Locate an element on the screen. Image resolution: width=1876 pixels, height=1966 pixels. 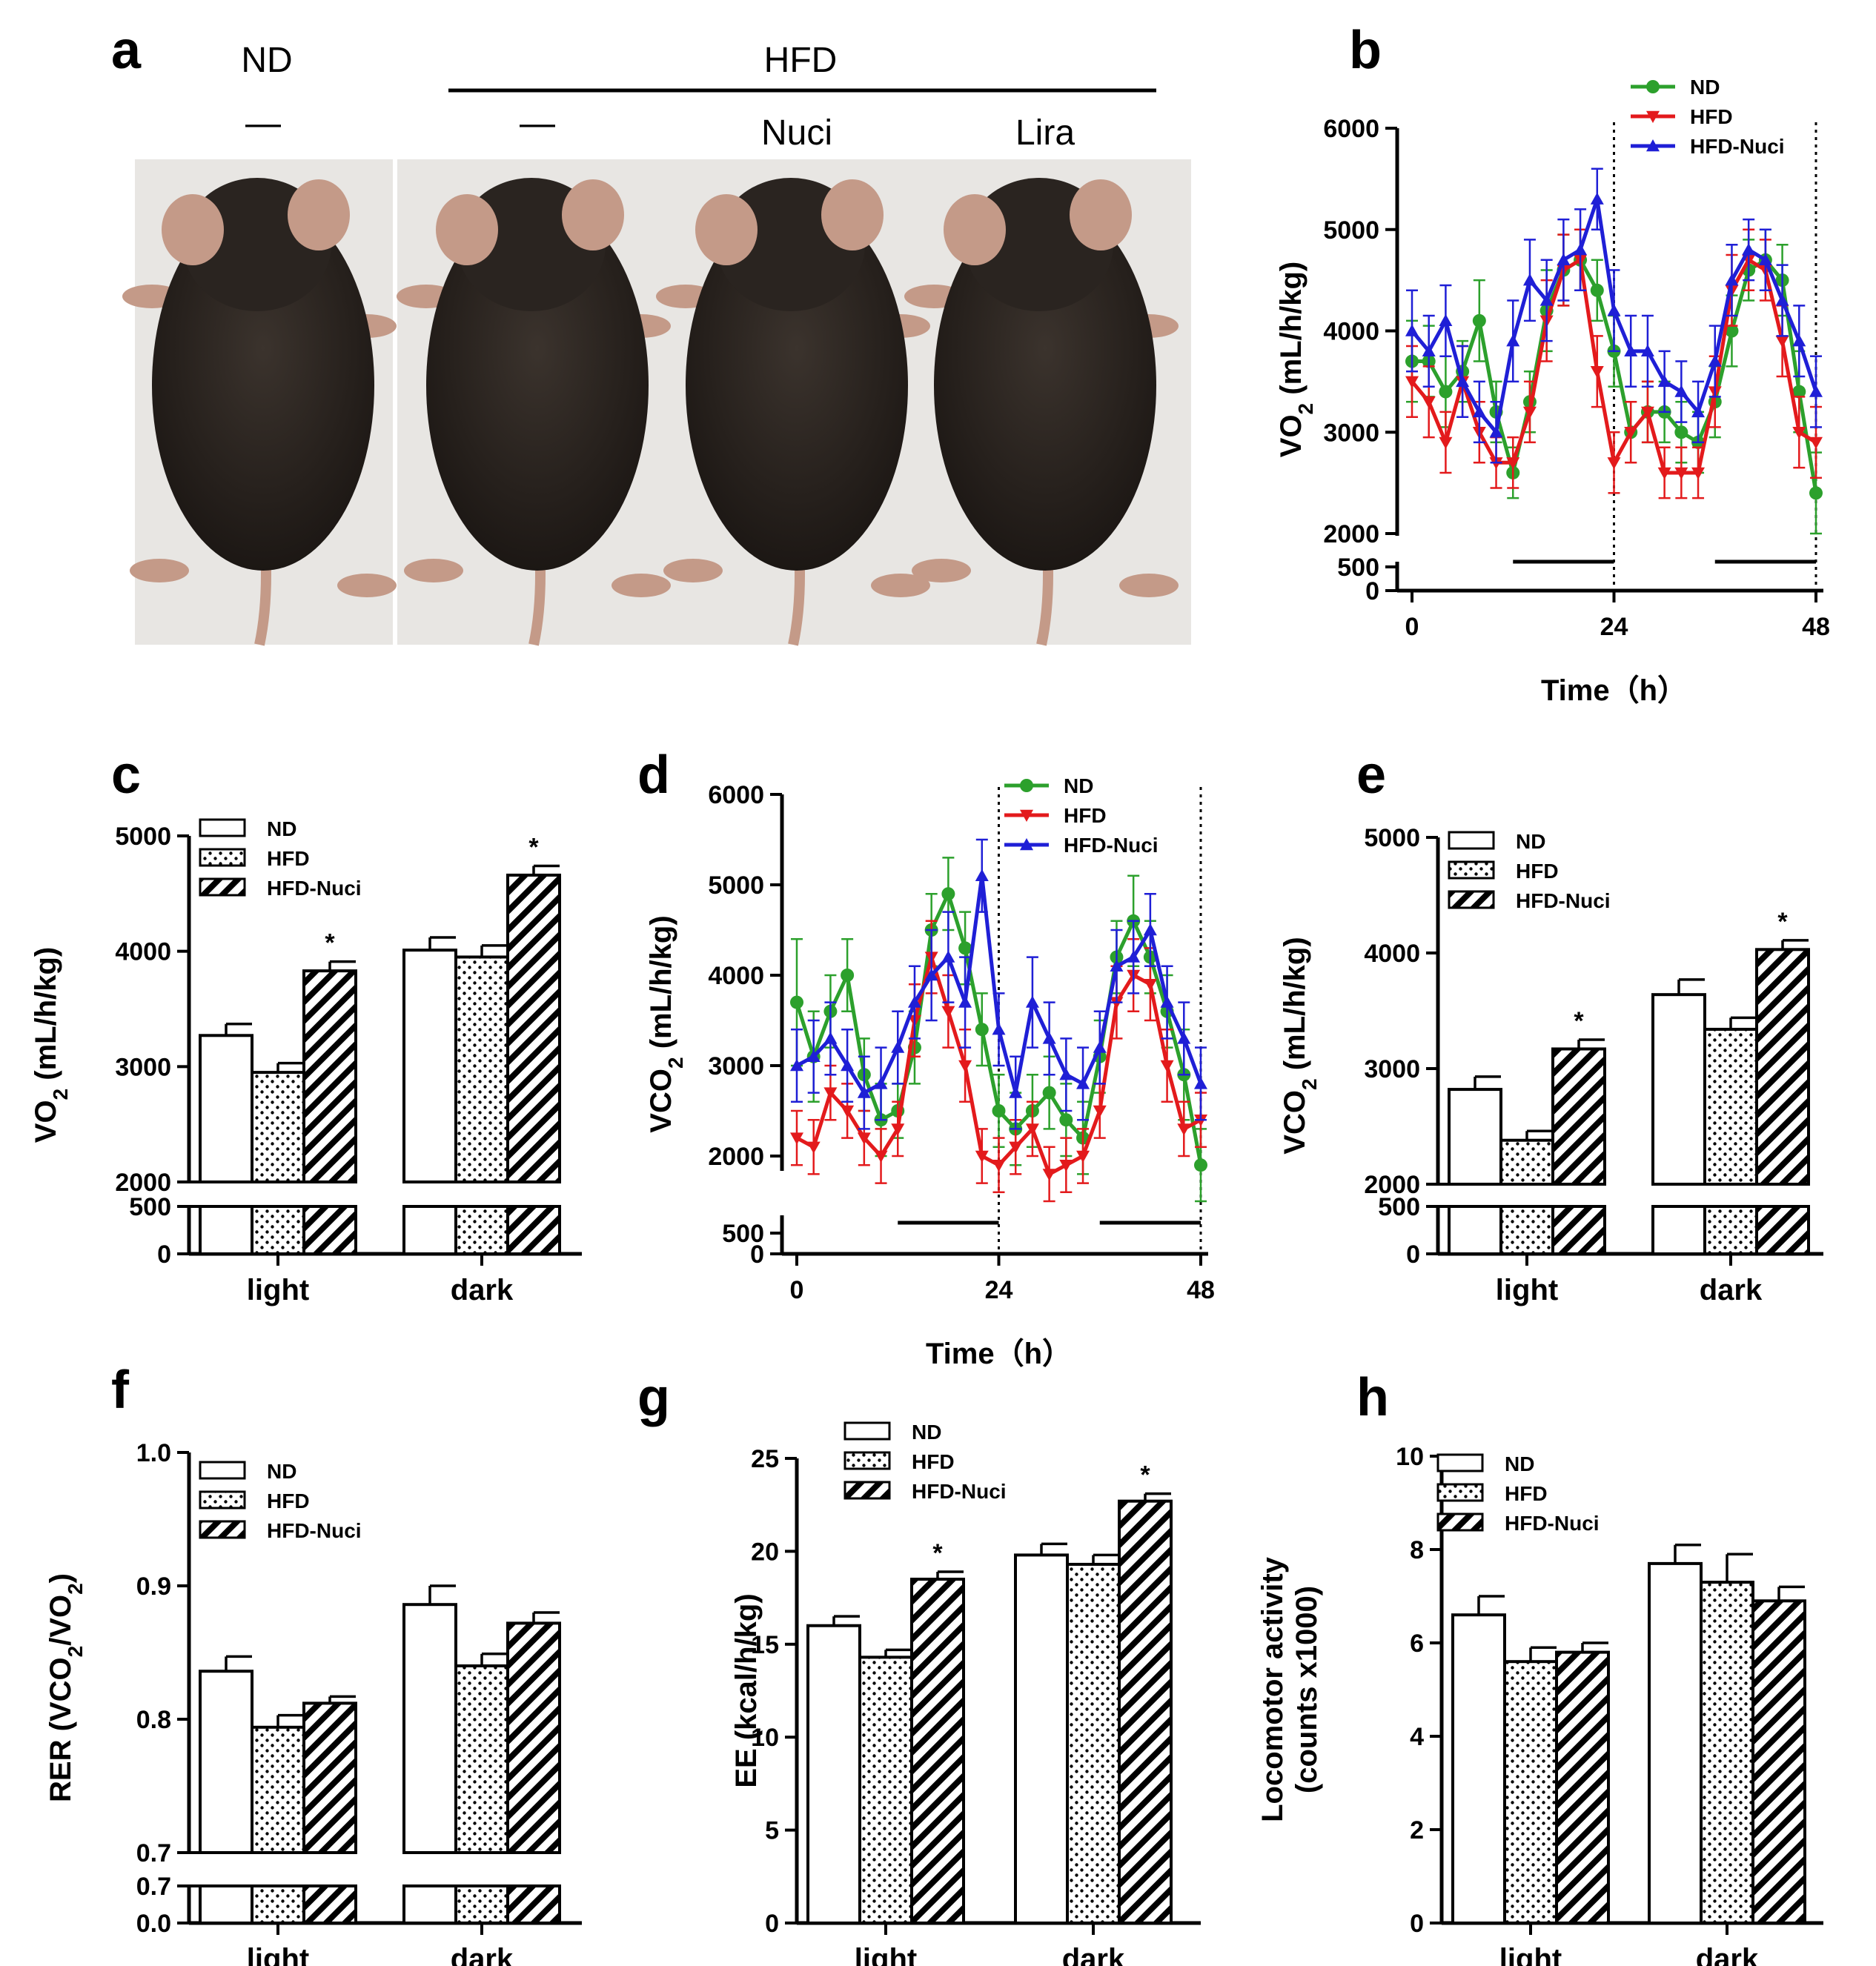
y-tick-label: 6 is located at coordinates (1417, 1644).